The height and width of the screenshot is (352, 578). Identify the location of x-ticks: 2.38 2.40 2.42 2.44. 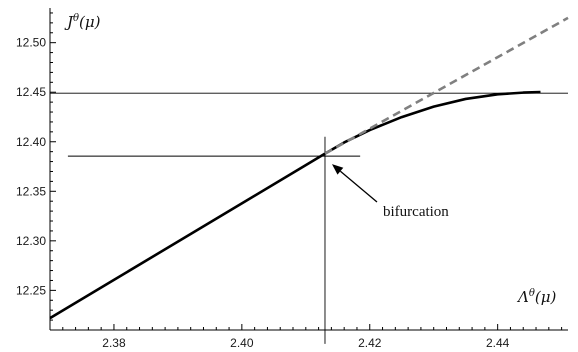
(312, 337).